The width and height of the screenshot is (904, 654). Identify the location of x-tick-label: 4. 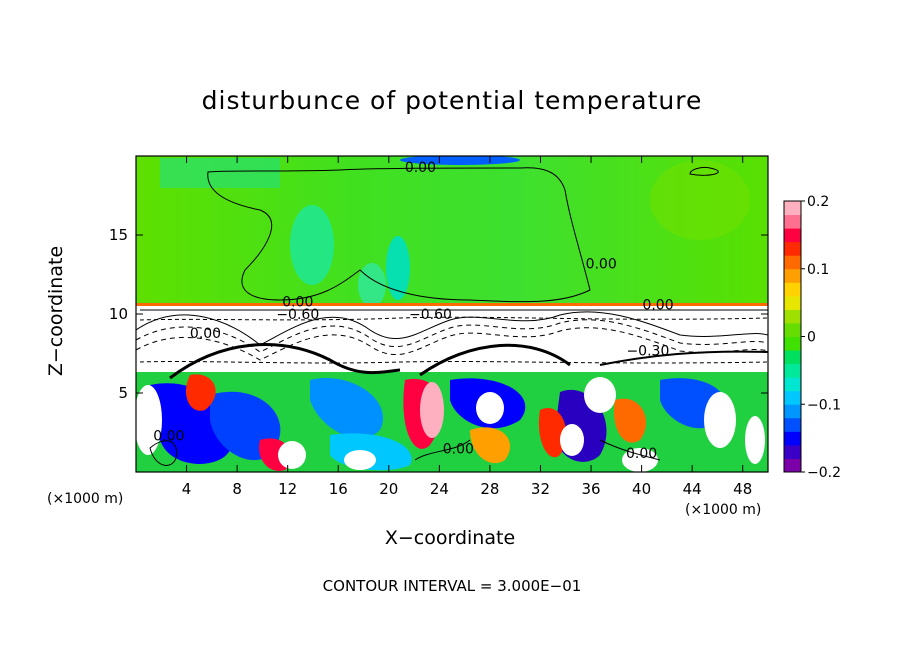
(187, 489).